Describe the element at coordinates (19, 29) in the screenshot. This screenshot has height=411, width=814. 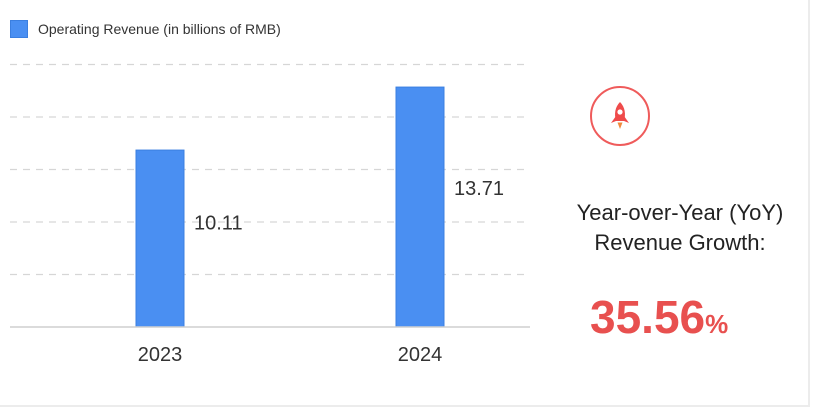
I see `legend-swatch` at that location.